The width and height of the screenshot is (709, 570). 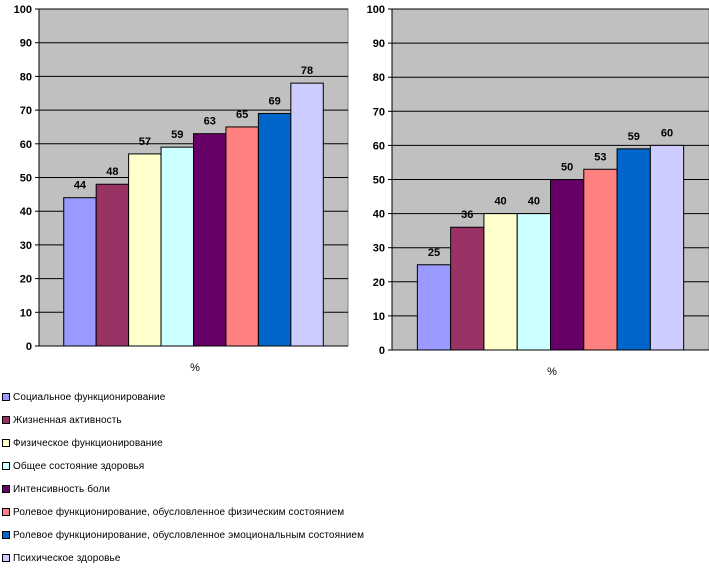 I want to click on data-label: 50, so click(x=567, y=168).